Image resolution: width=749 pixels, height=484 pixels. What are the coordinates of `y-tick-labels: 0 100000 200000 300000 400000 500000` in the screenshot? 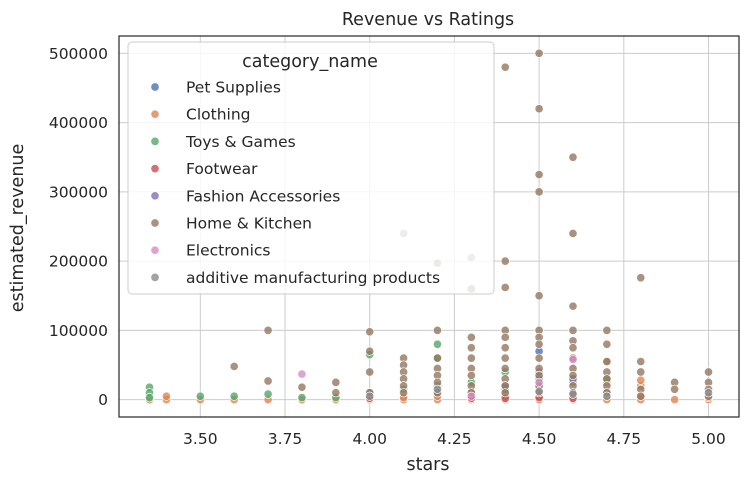 It's located at (78, 227).